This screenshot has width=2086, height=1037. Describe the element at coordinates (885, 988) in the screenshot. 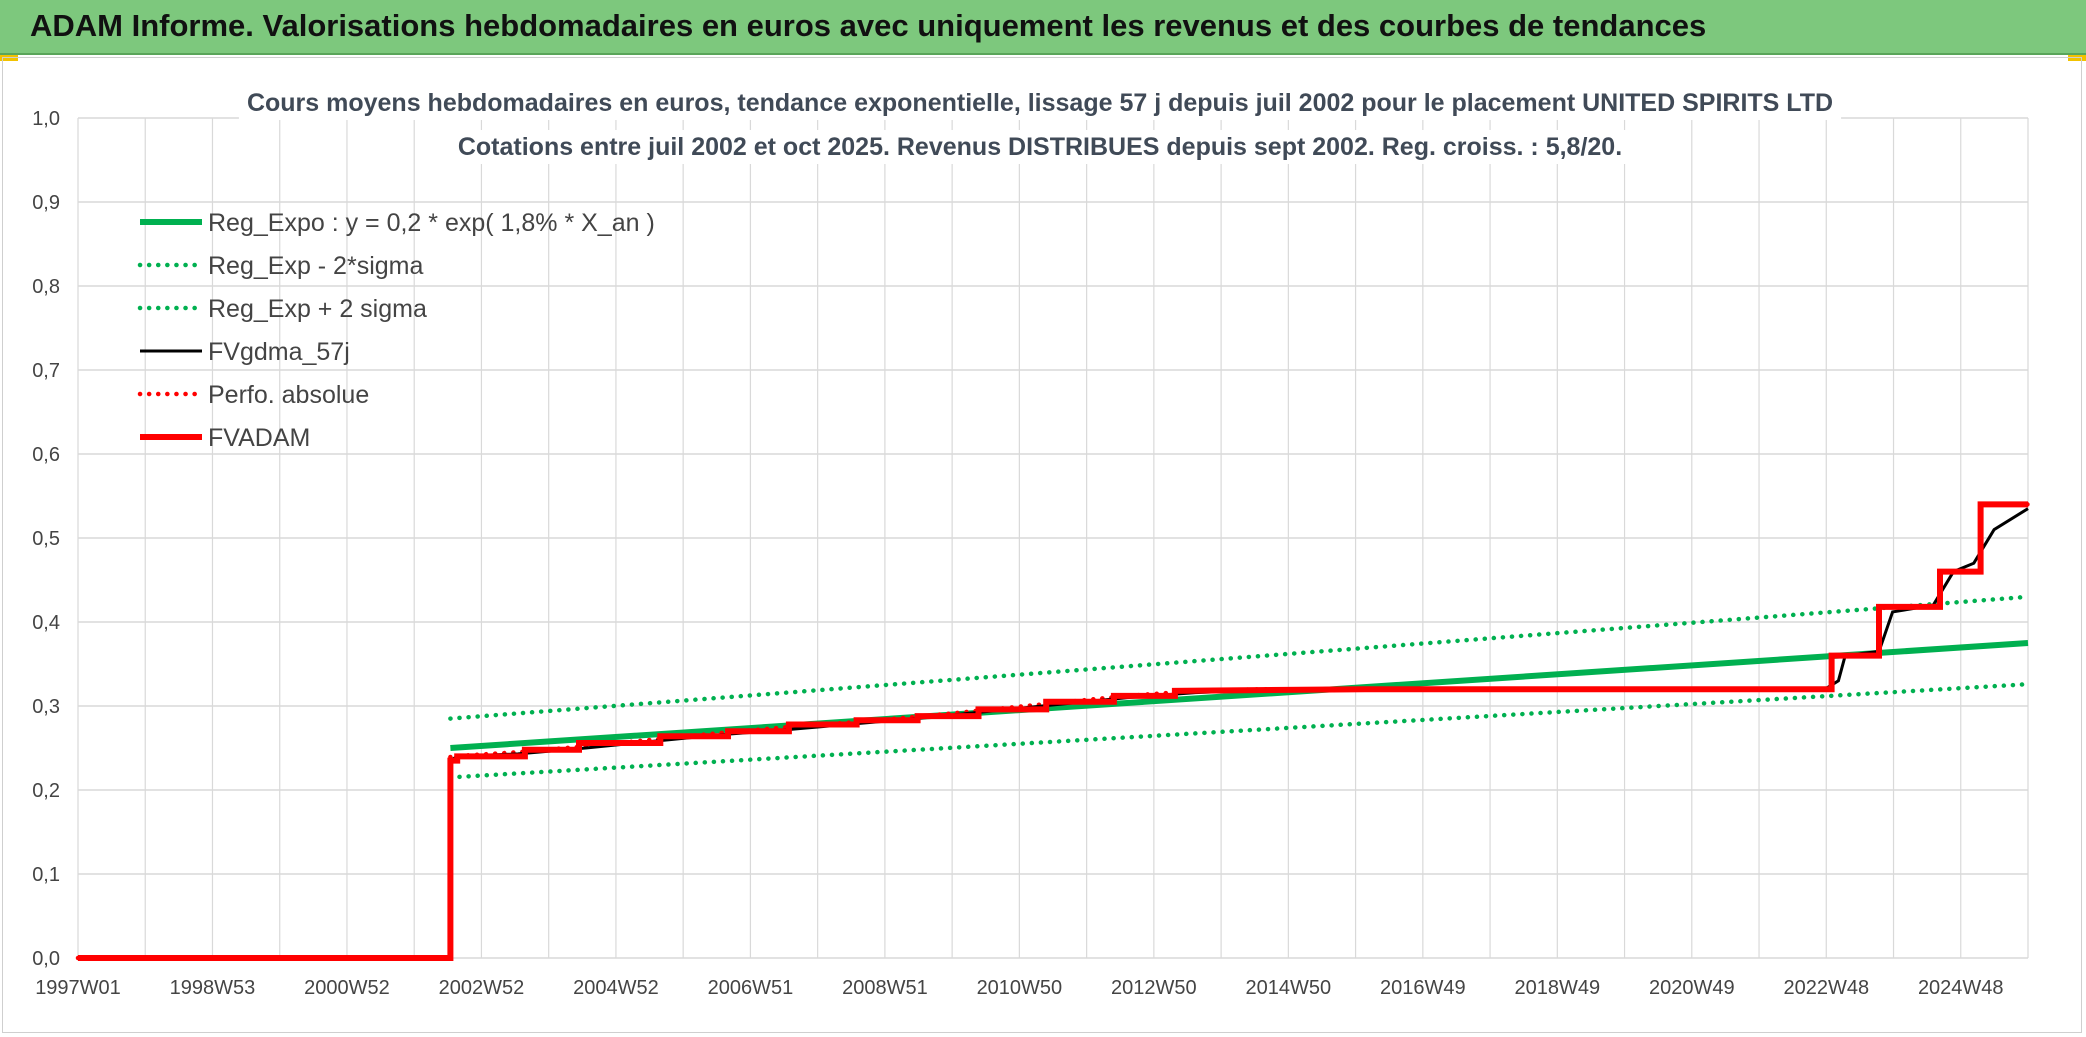

I see `x-tick-label: 2008W51` at that location.